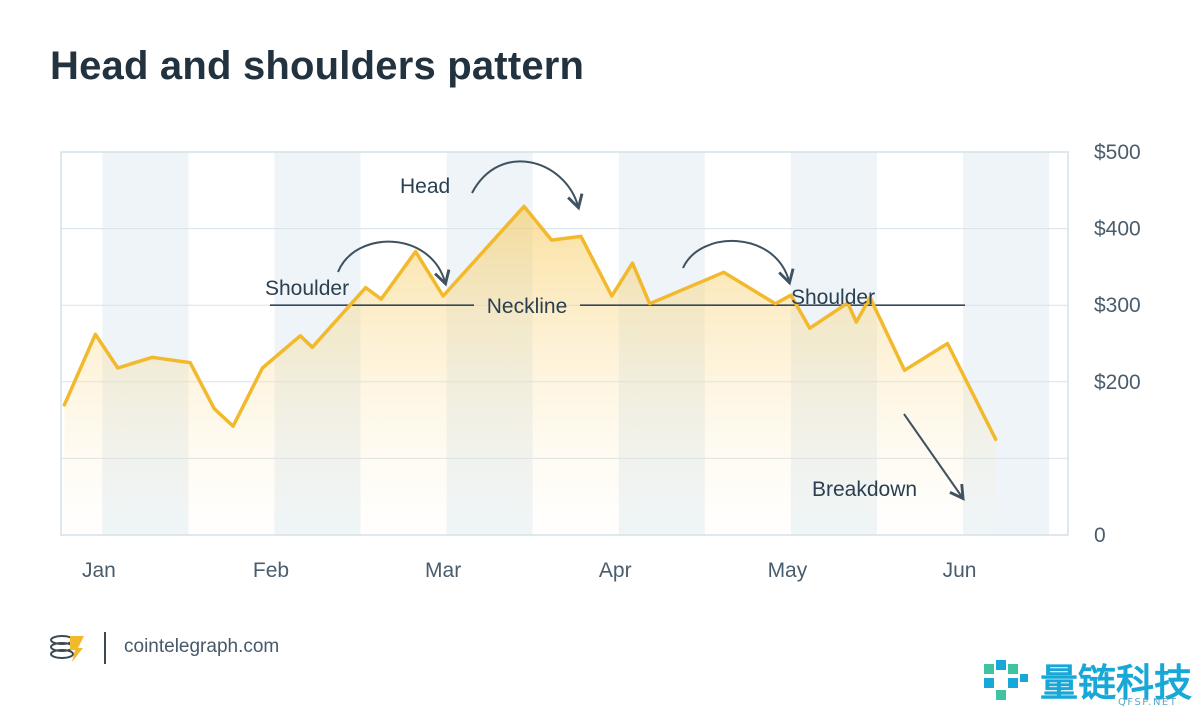 The width and height of the screenshot is (1200, 714). I want to click on annotation-breakdown: Breakdown, so click(864, 489).